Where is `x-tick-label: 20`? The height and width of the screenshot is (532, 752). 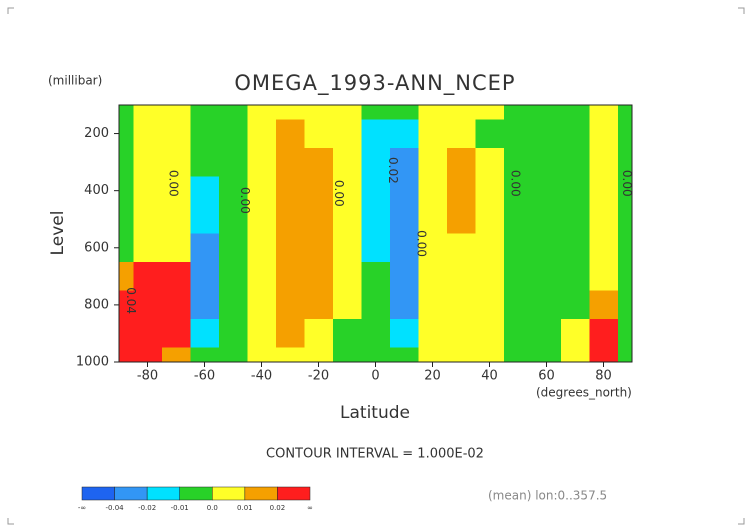
x-tick-label: 20 is located at coordinates (432, 376).